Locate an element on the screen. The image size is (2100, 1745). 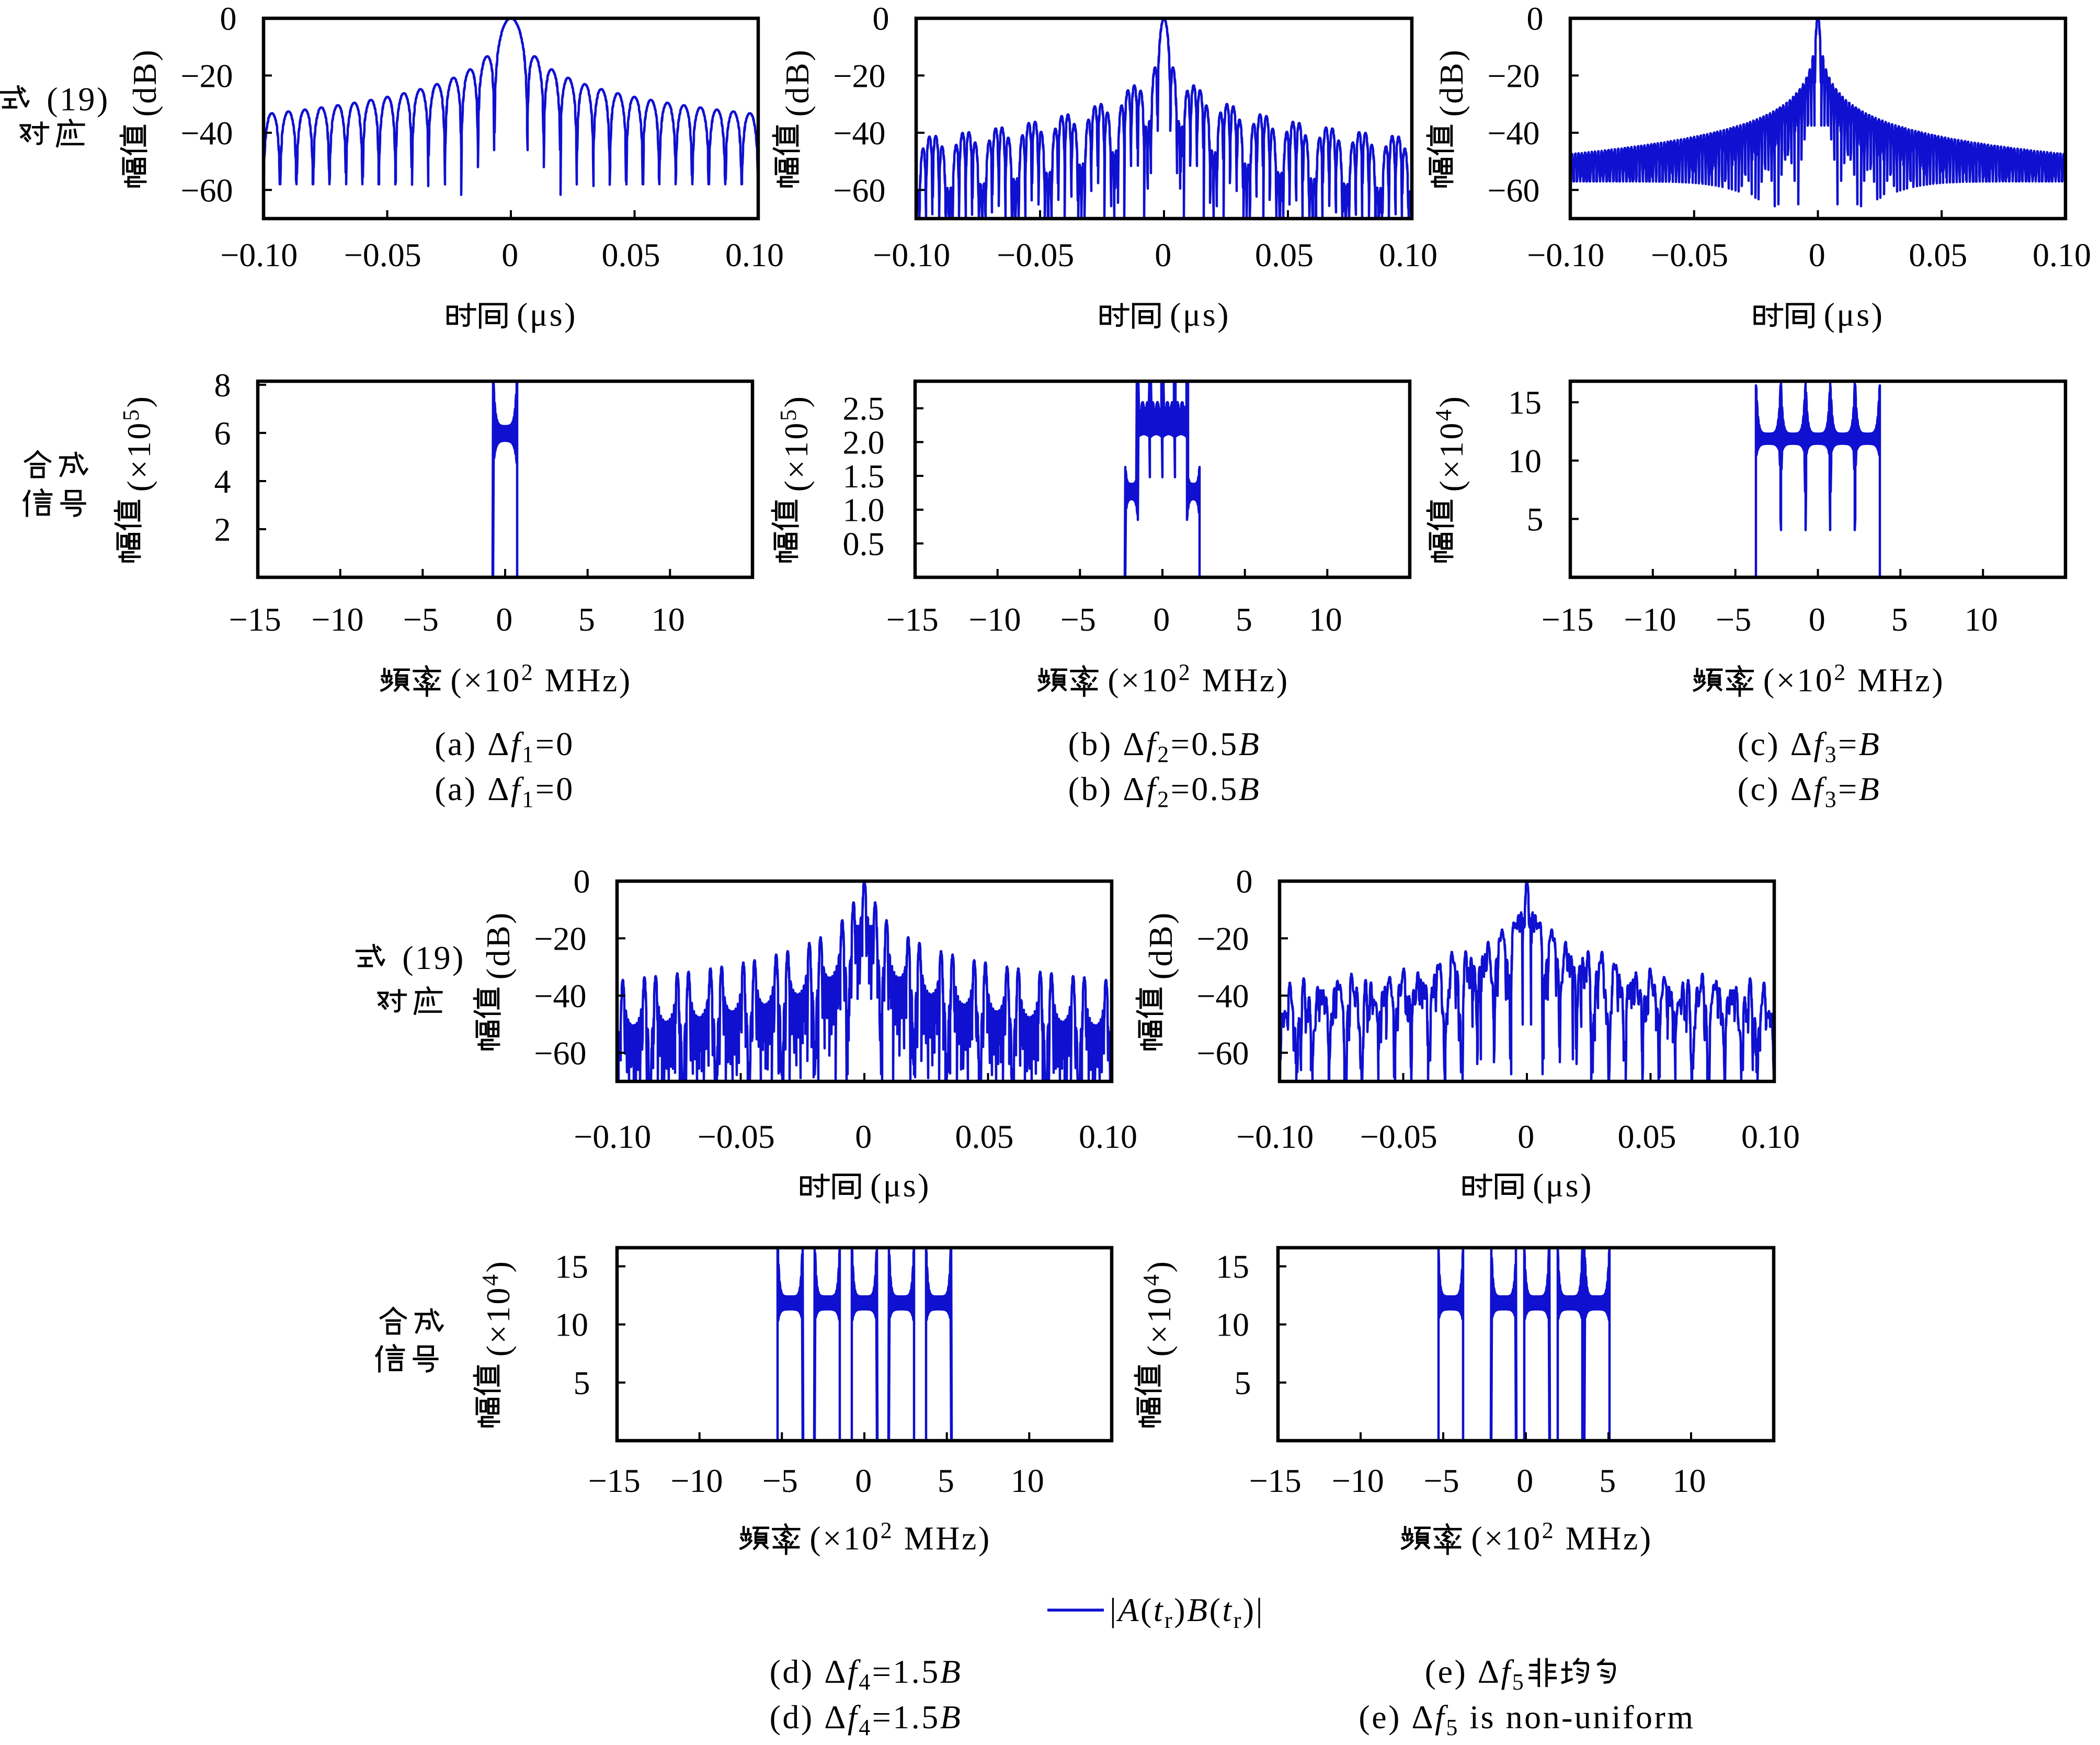
svg-text: 2.0 is located at coordinates (864, 442).